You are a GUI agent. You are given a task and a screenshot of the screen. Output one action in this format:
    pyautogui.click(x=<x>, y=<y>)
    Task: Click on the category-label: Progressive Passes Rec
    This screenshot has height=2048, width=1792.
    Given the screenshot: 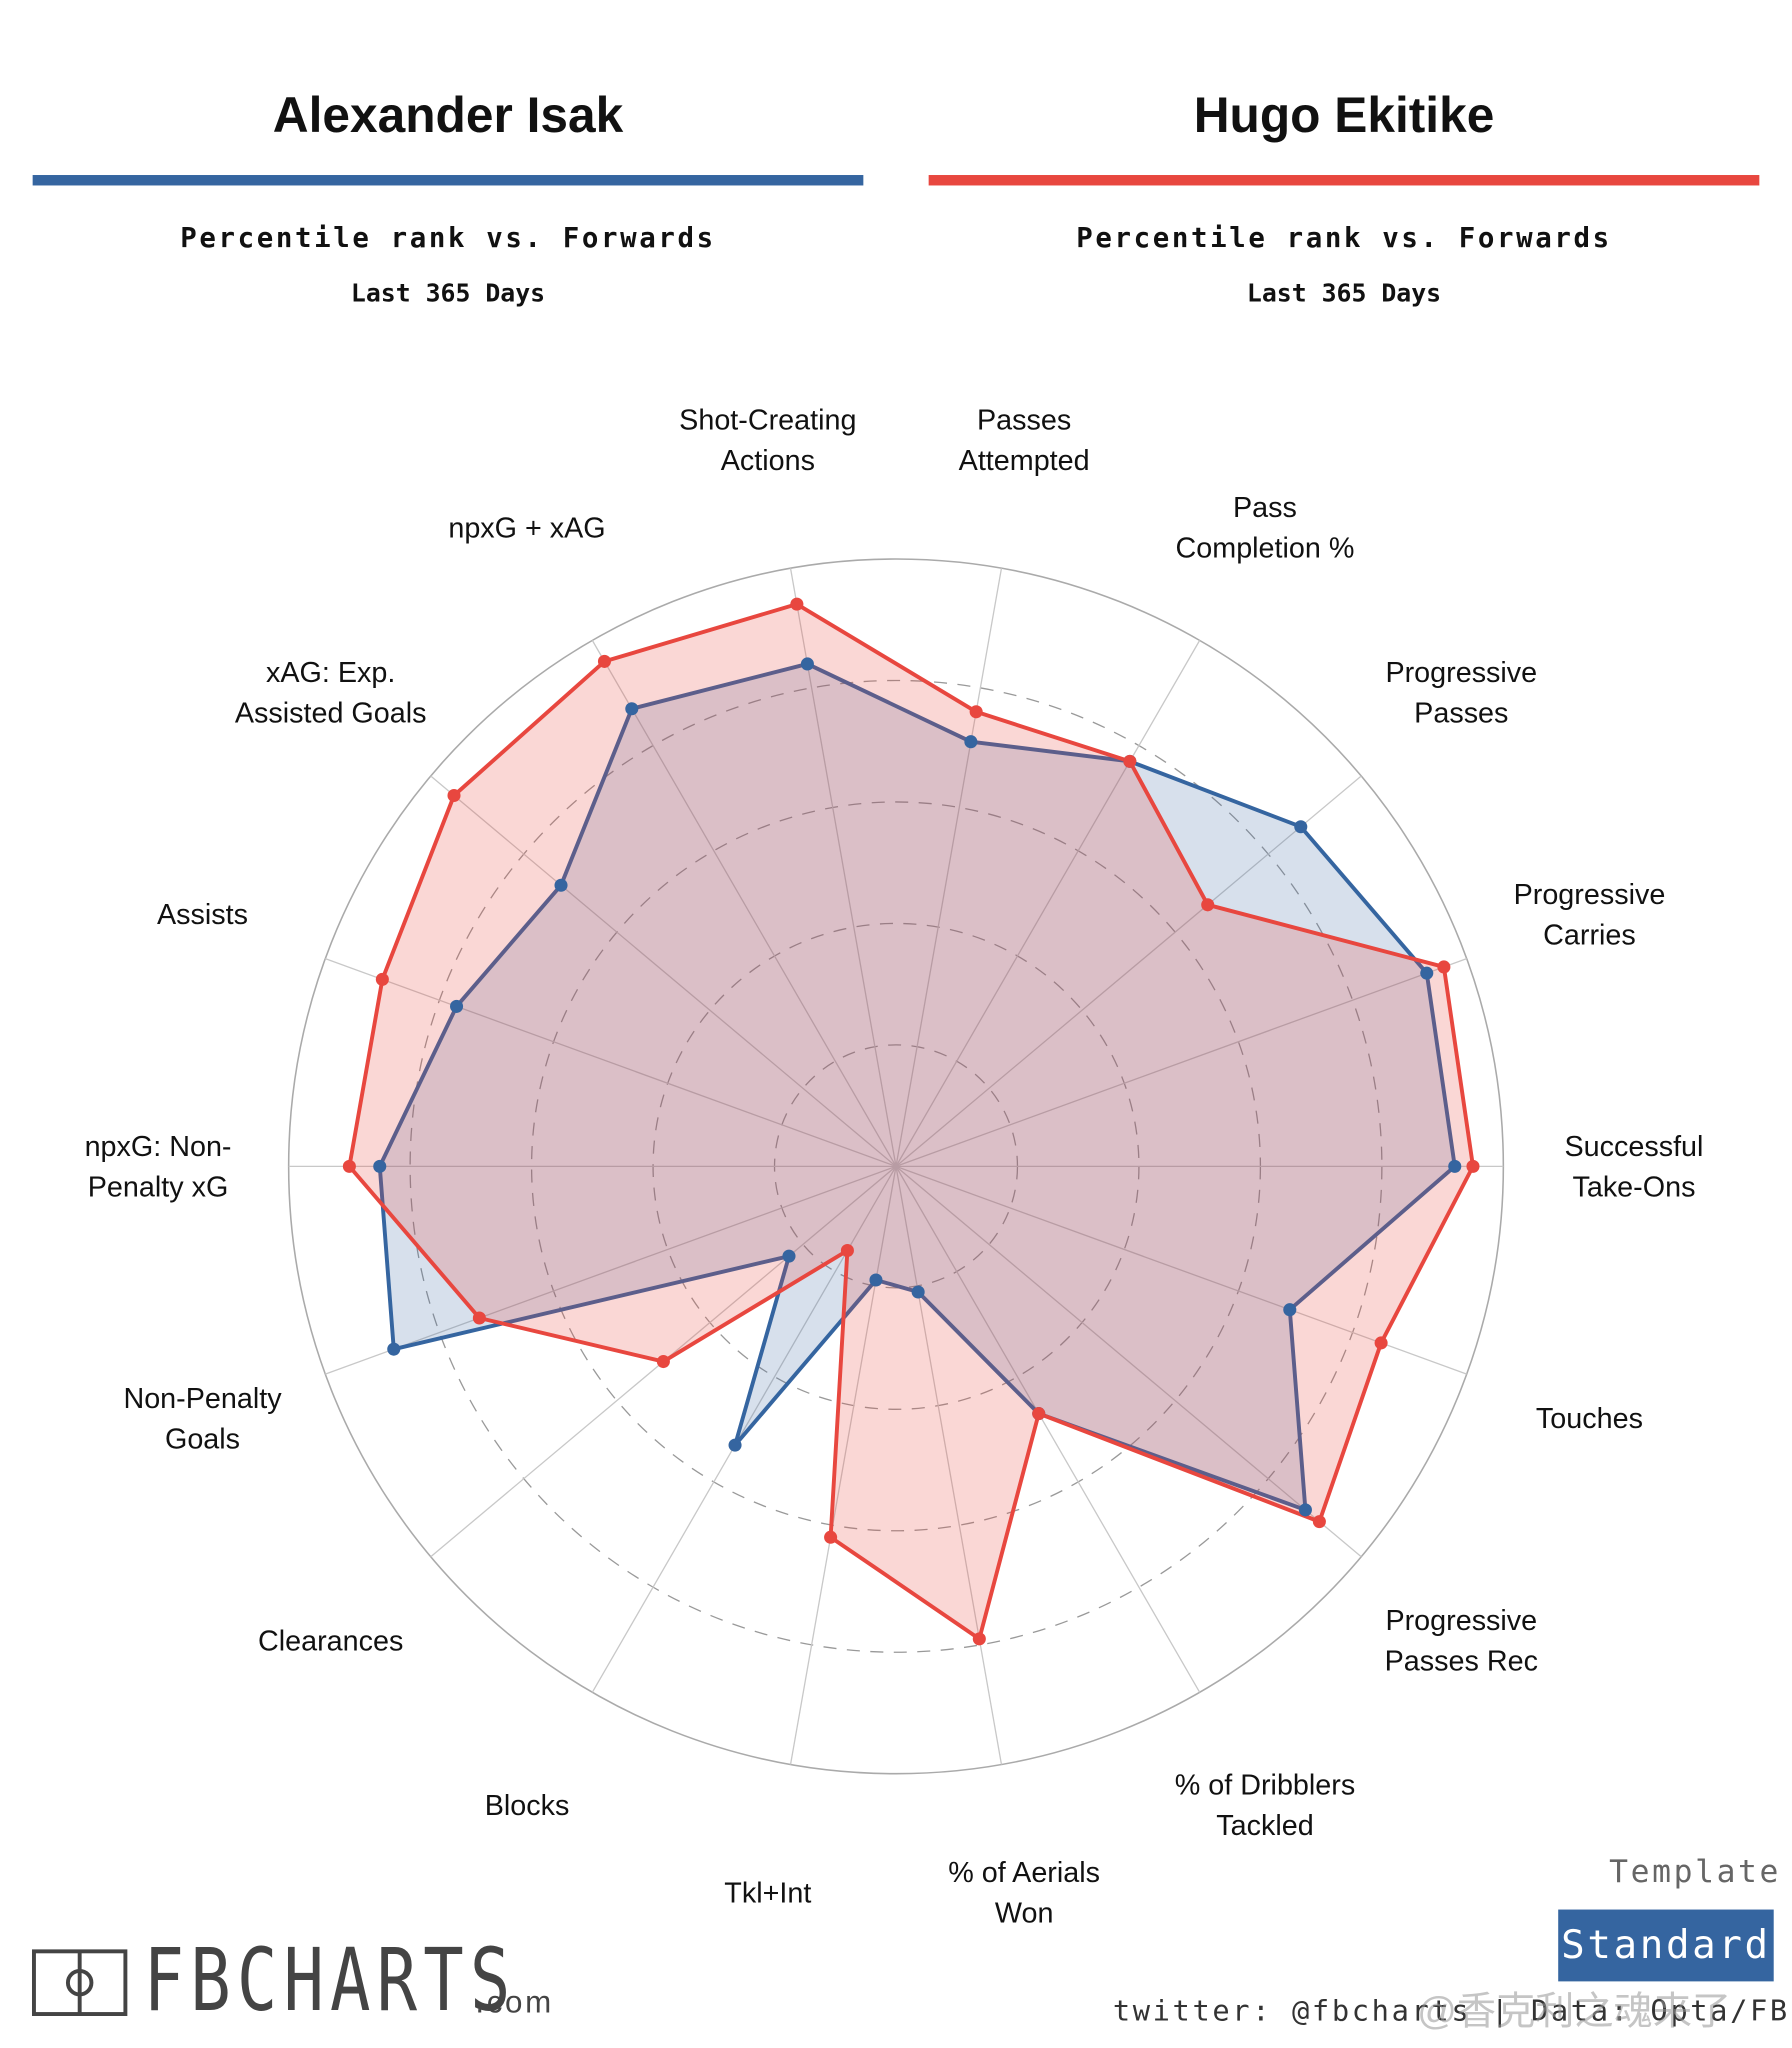 What is the action you would take?
    pyautogui.click(x=1461, y=1641)
    